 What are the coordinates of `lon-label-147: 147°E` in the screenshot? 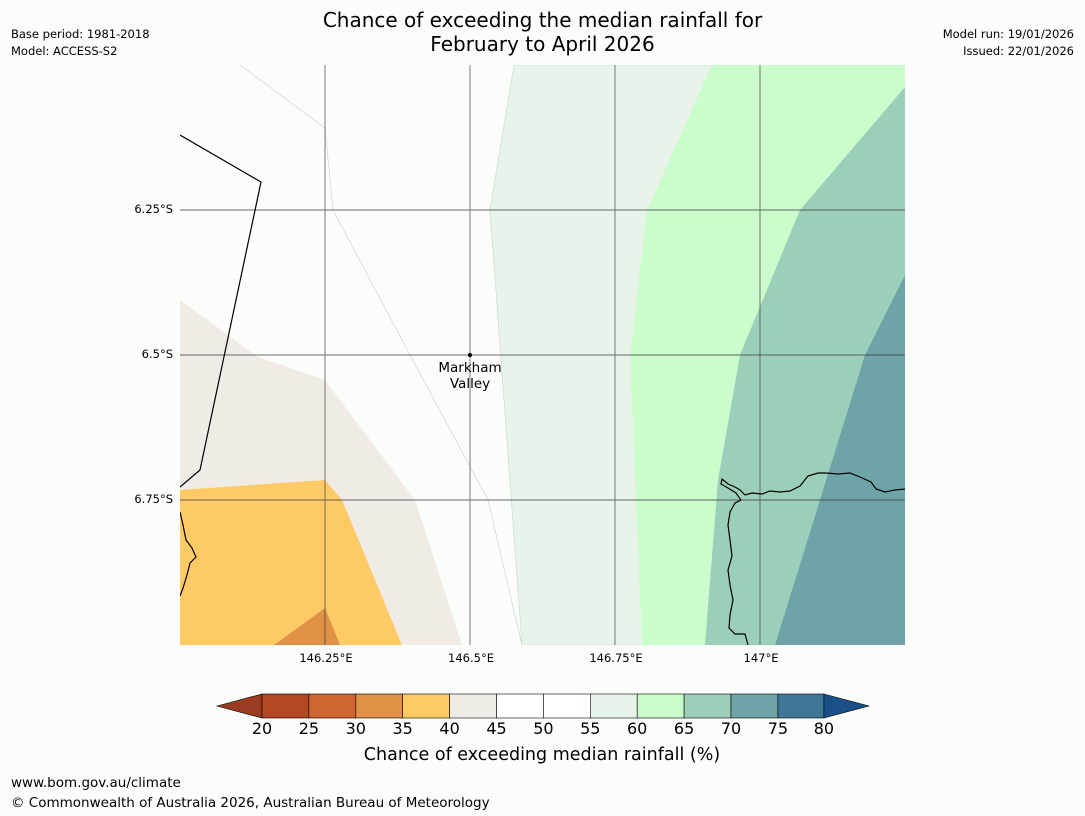 It's located at (761, 658).